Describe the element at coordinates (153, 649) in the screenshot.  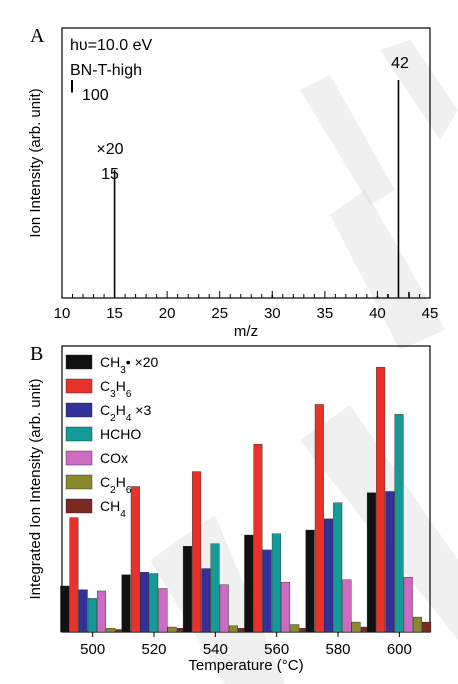
I see `x-tick-label: 520` at that location.